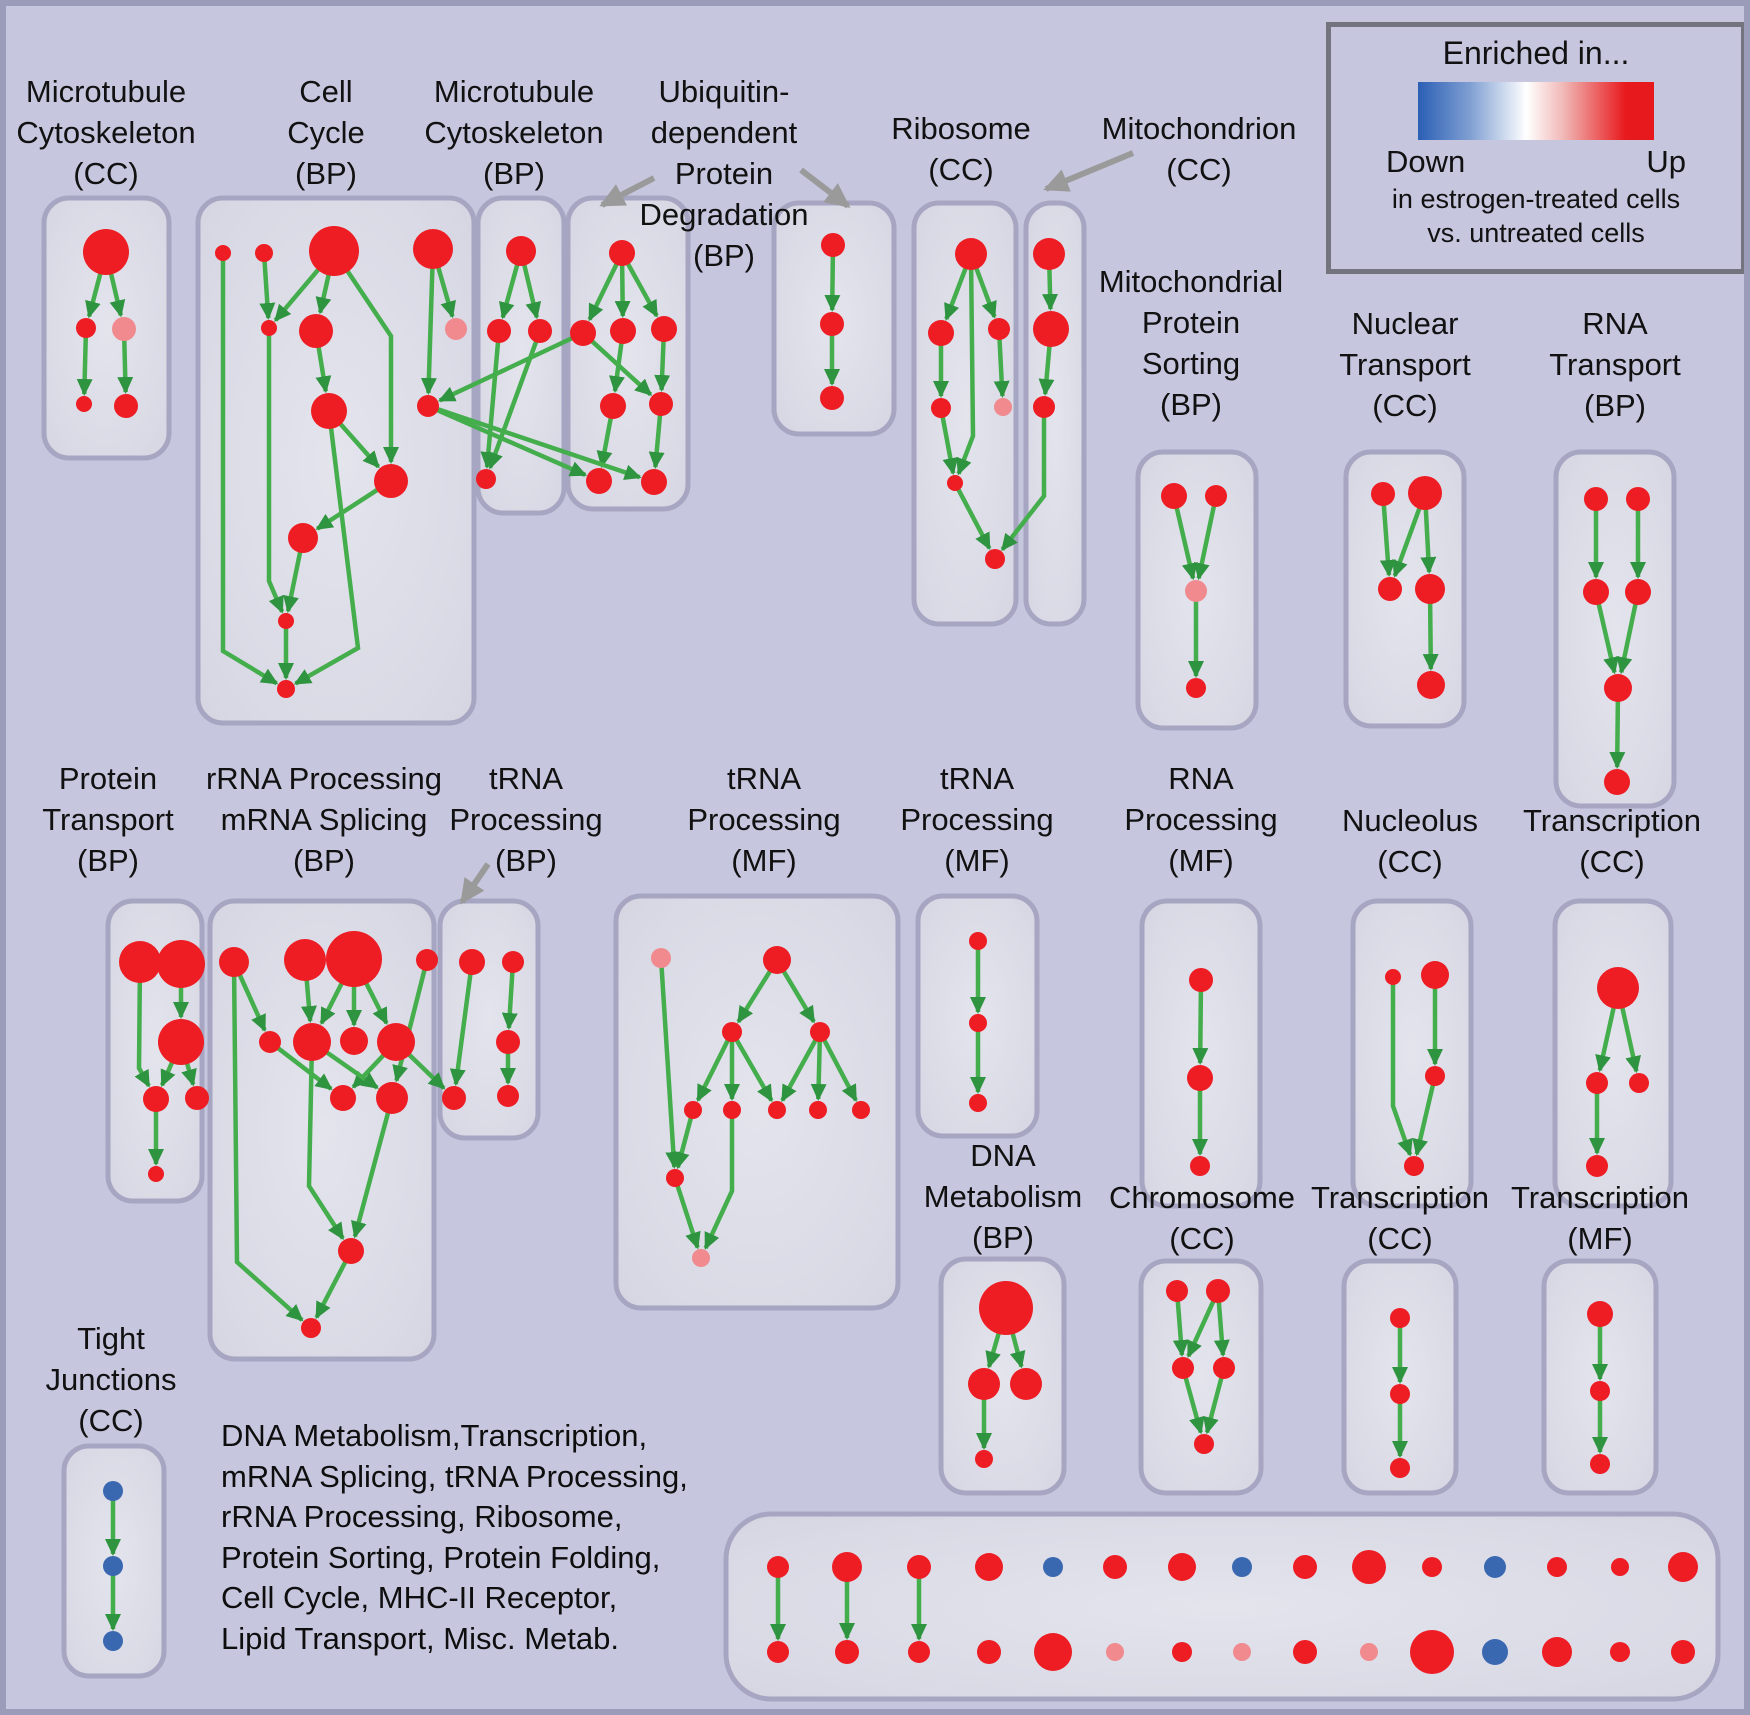 The image size is (1750, 1715). What do you see at coordinates (1613, 1053) in the screenshot?
I see `transcription-cc-mid-box` at bounding box center [1613, 1053].